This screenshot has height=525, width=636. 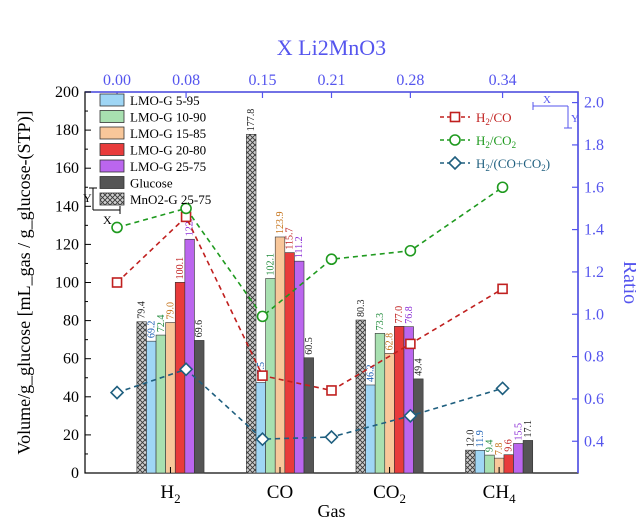 I want to click on x-axis-label: Gas, so click(x=332, y=511).